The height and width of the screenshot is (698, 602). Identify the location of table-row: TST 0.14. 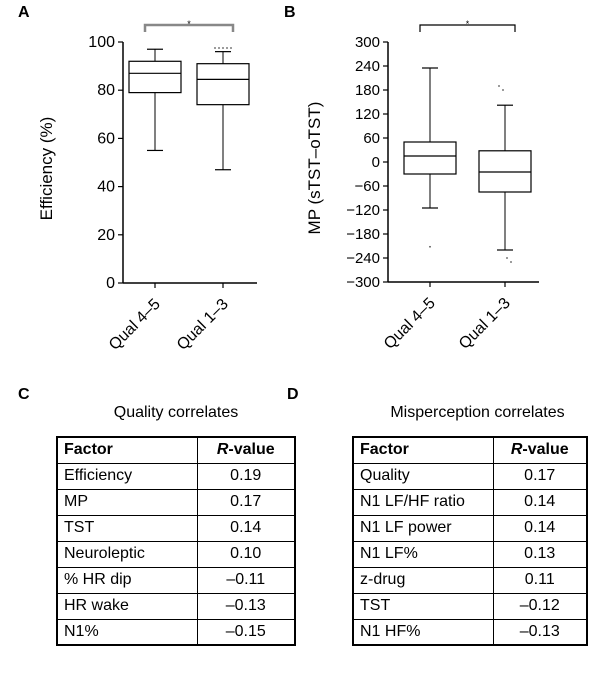
(176, 528).